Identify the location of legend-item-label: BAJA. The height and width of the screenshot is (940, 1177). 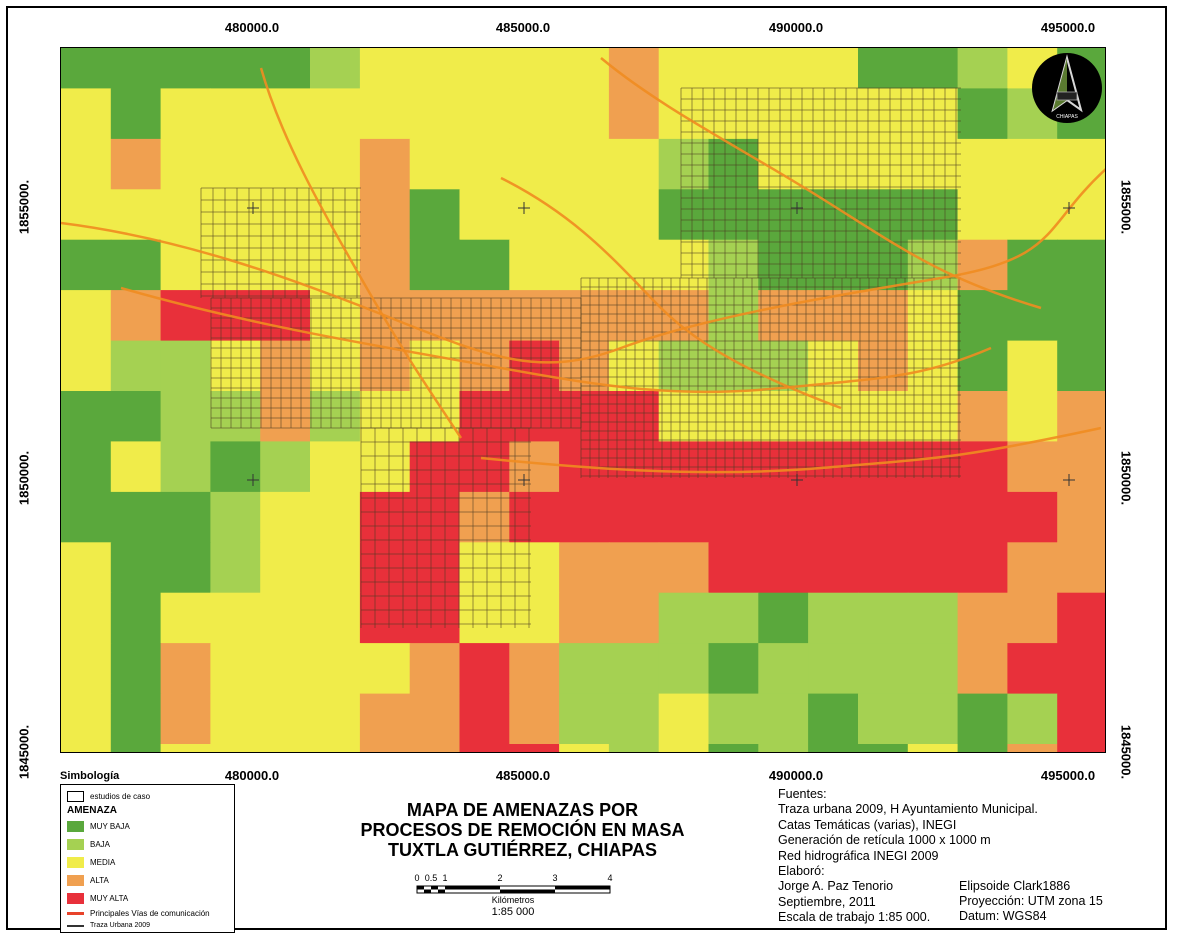
(100, 844).